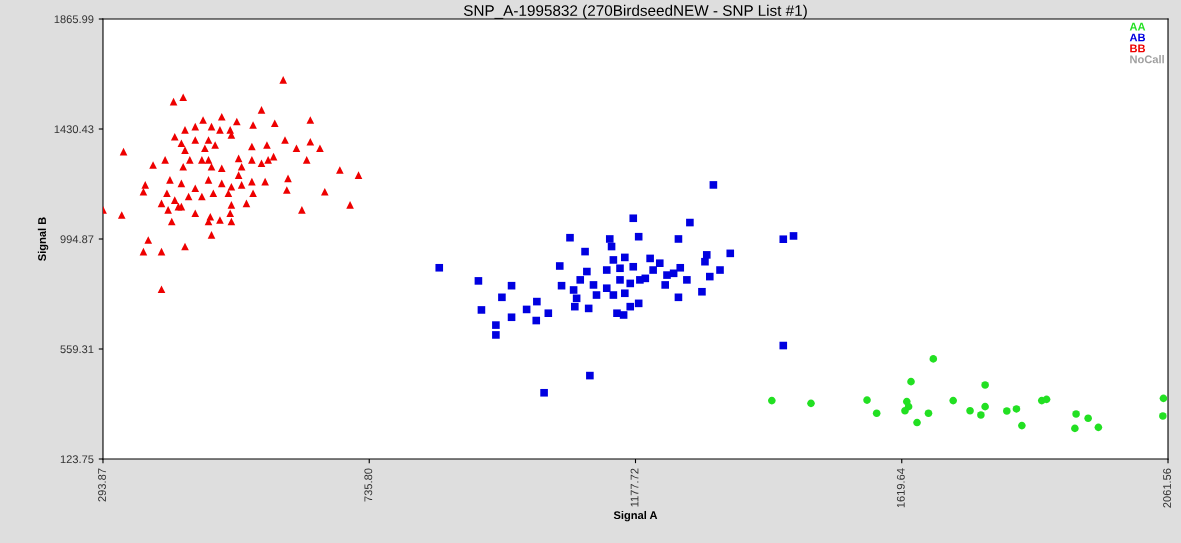 This screenshot has width=1181, height=543. I want to click on y-tick-label: 1865.99, so click(74, 19).